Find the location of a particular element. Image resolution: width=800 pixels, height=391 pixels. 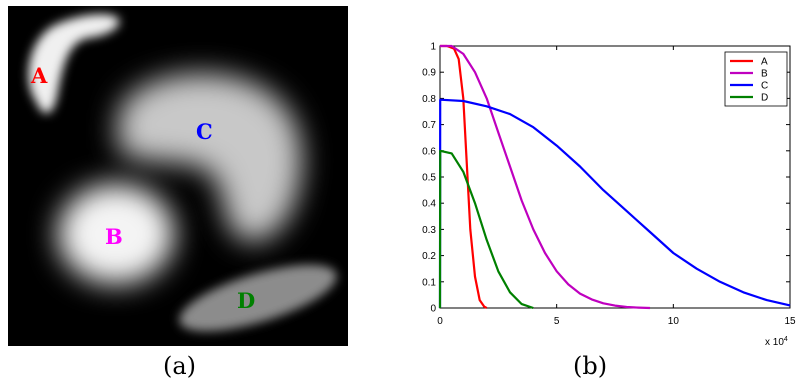

series-line-a is located at coordinates (464, 176).